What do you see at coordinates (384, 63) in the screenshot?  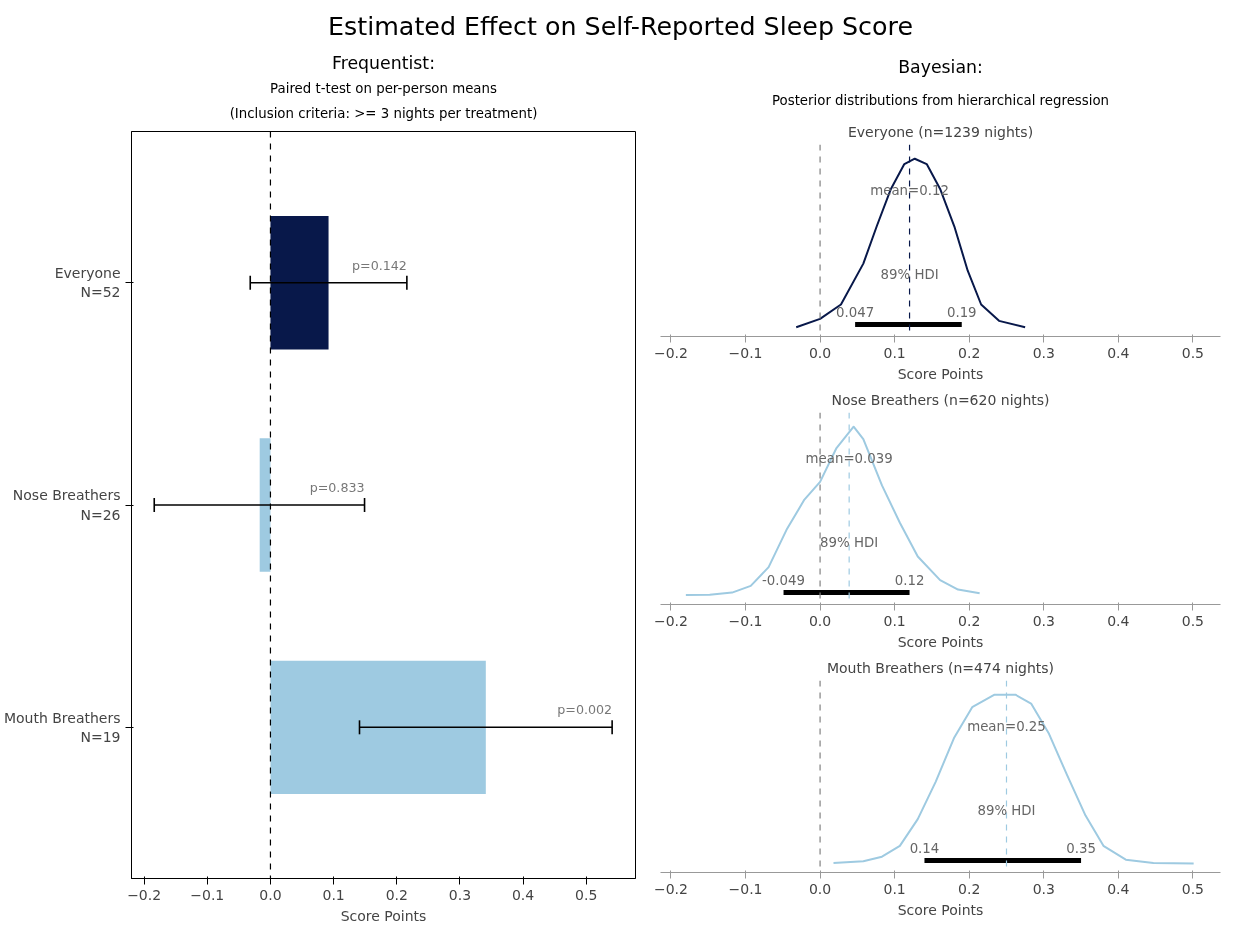 I see `chart-title: Frequentist:` at bounding box center [384, 63].